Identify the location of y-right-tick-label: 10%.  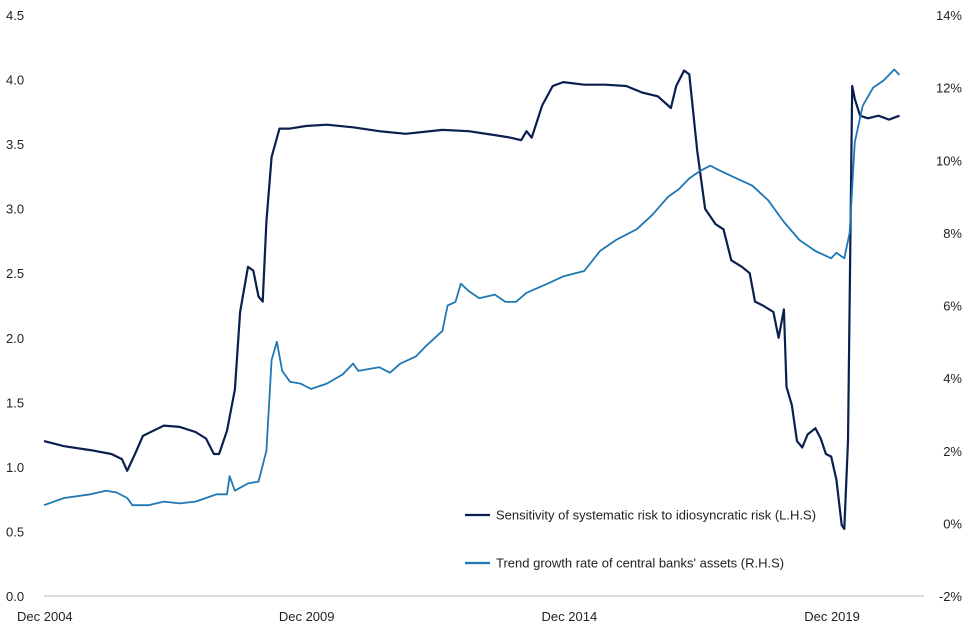
(949, 160).